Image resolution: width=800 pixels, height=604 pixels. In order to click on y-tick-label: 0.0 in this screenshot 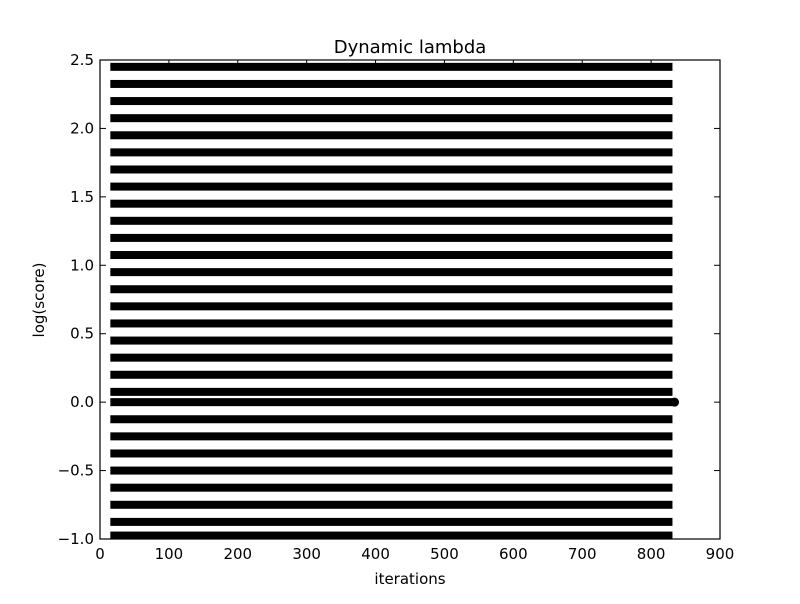, I will do `click(82, 402)`.